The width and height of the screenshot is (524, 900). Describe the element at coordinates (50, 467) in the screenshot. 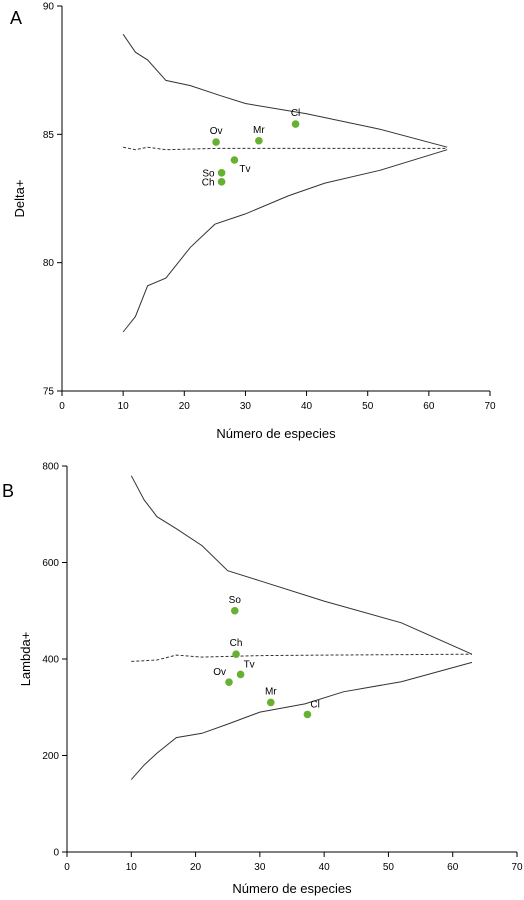

I see `y-tick-label: 800` at that location.